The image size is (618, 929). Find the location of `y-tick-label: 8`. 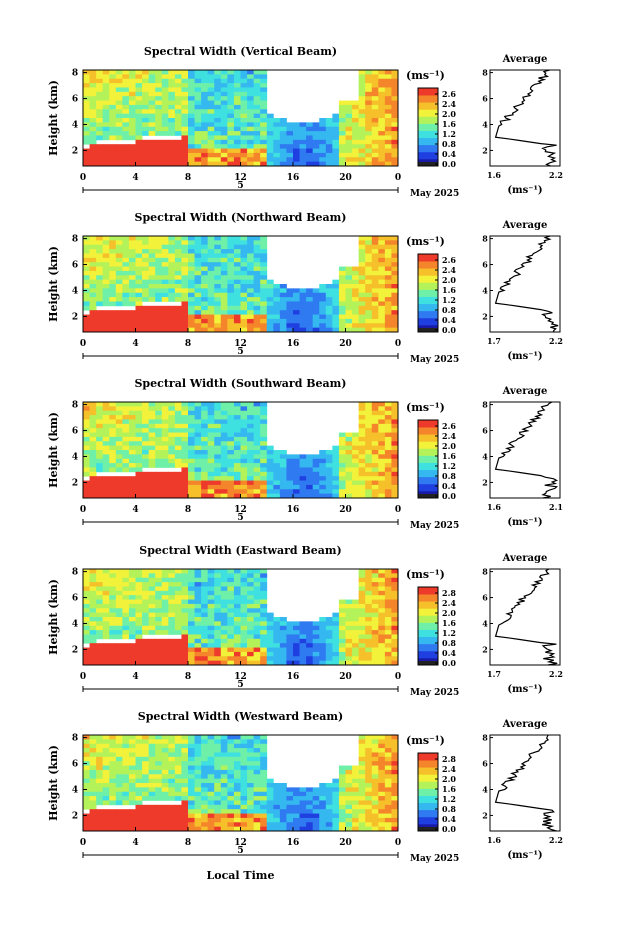

y-tick-label: 8 is located at coordinates (75, 739).